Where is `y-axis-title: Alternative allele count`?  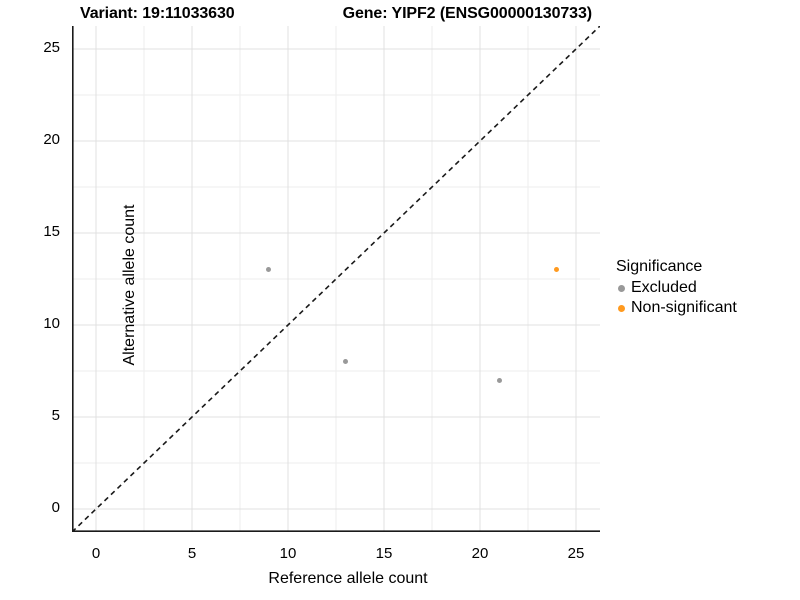 y-axis-title: Alternative allele count is located at coordinates (129, 285).